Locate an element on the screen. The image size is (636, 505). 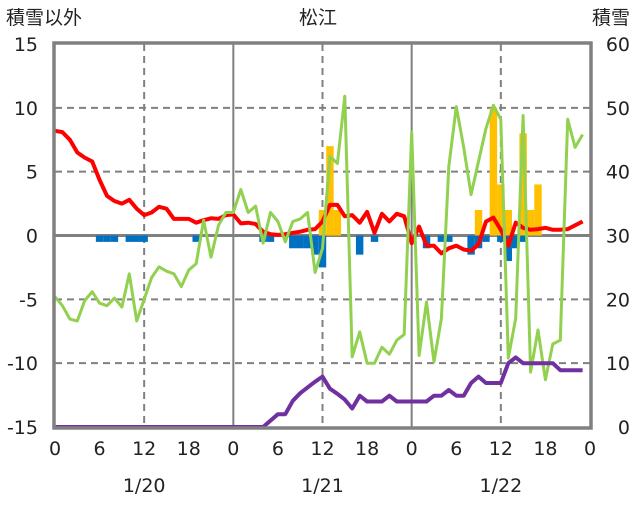
left-tick-label: 10 is located at coordinates (26, 109).